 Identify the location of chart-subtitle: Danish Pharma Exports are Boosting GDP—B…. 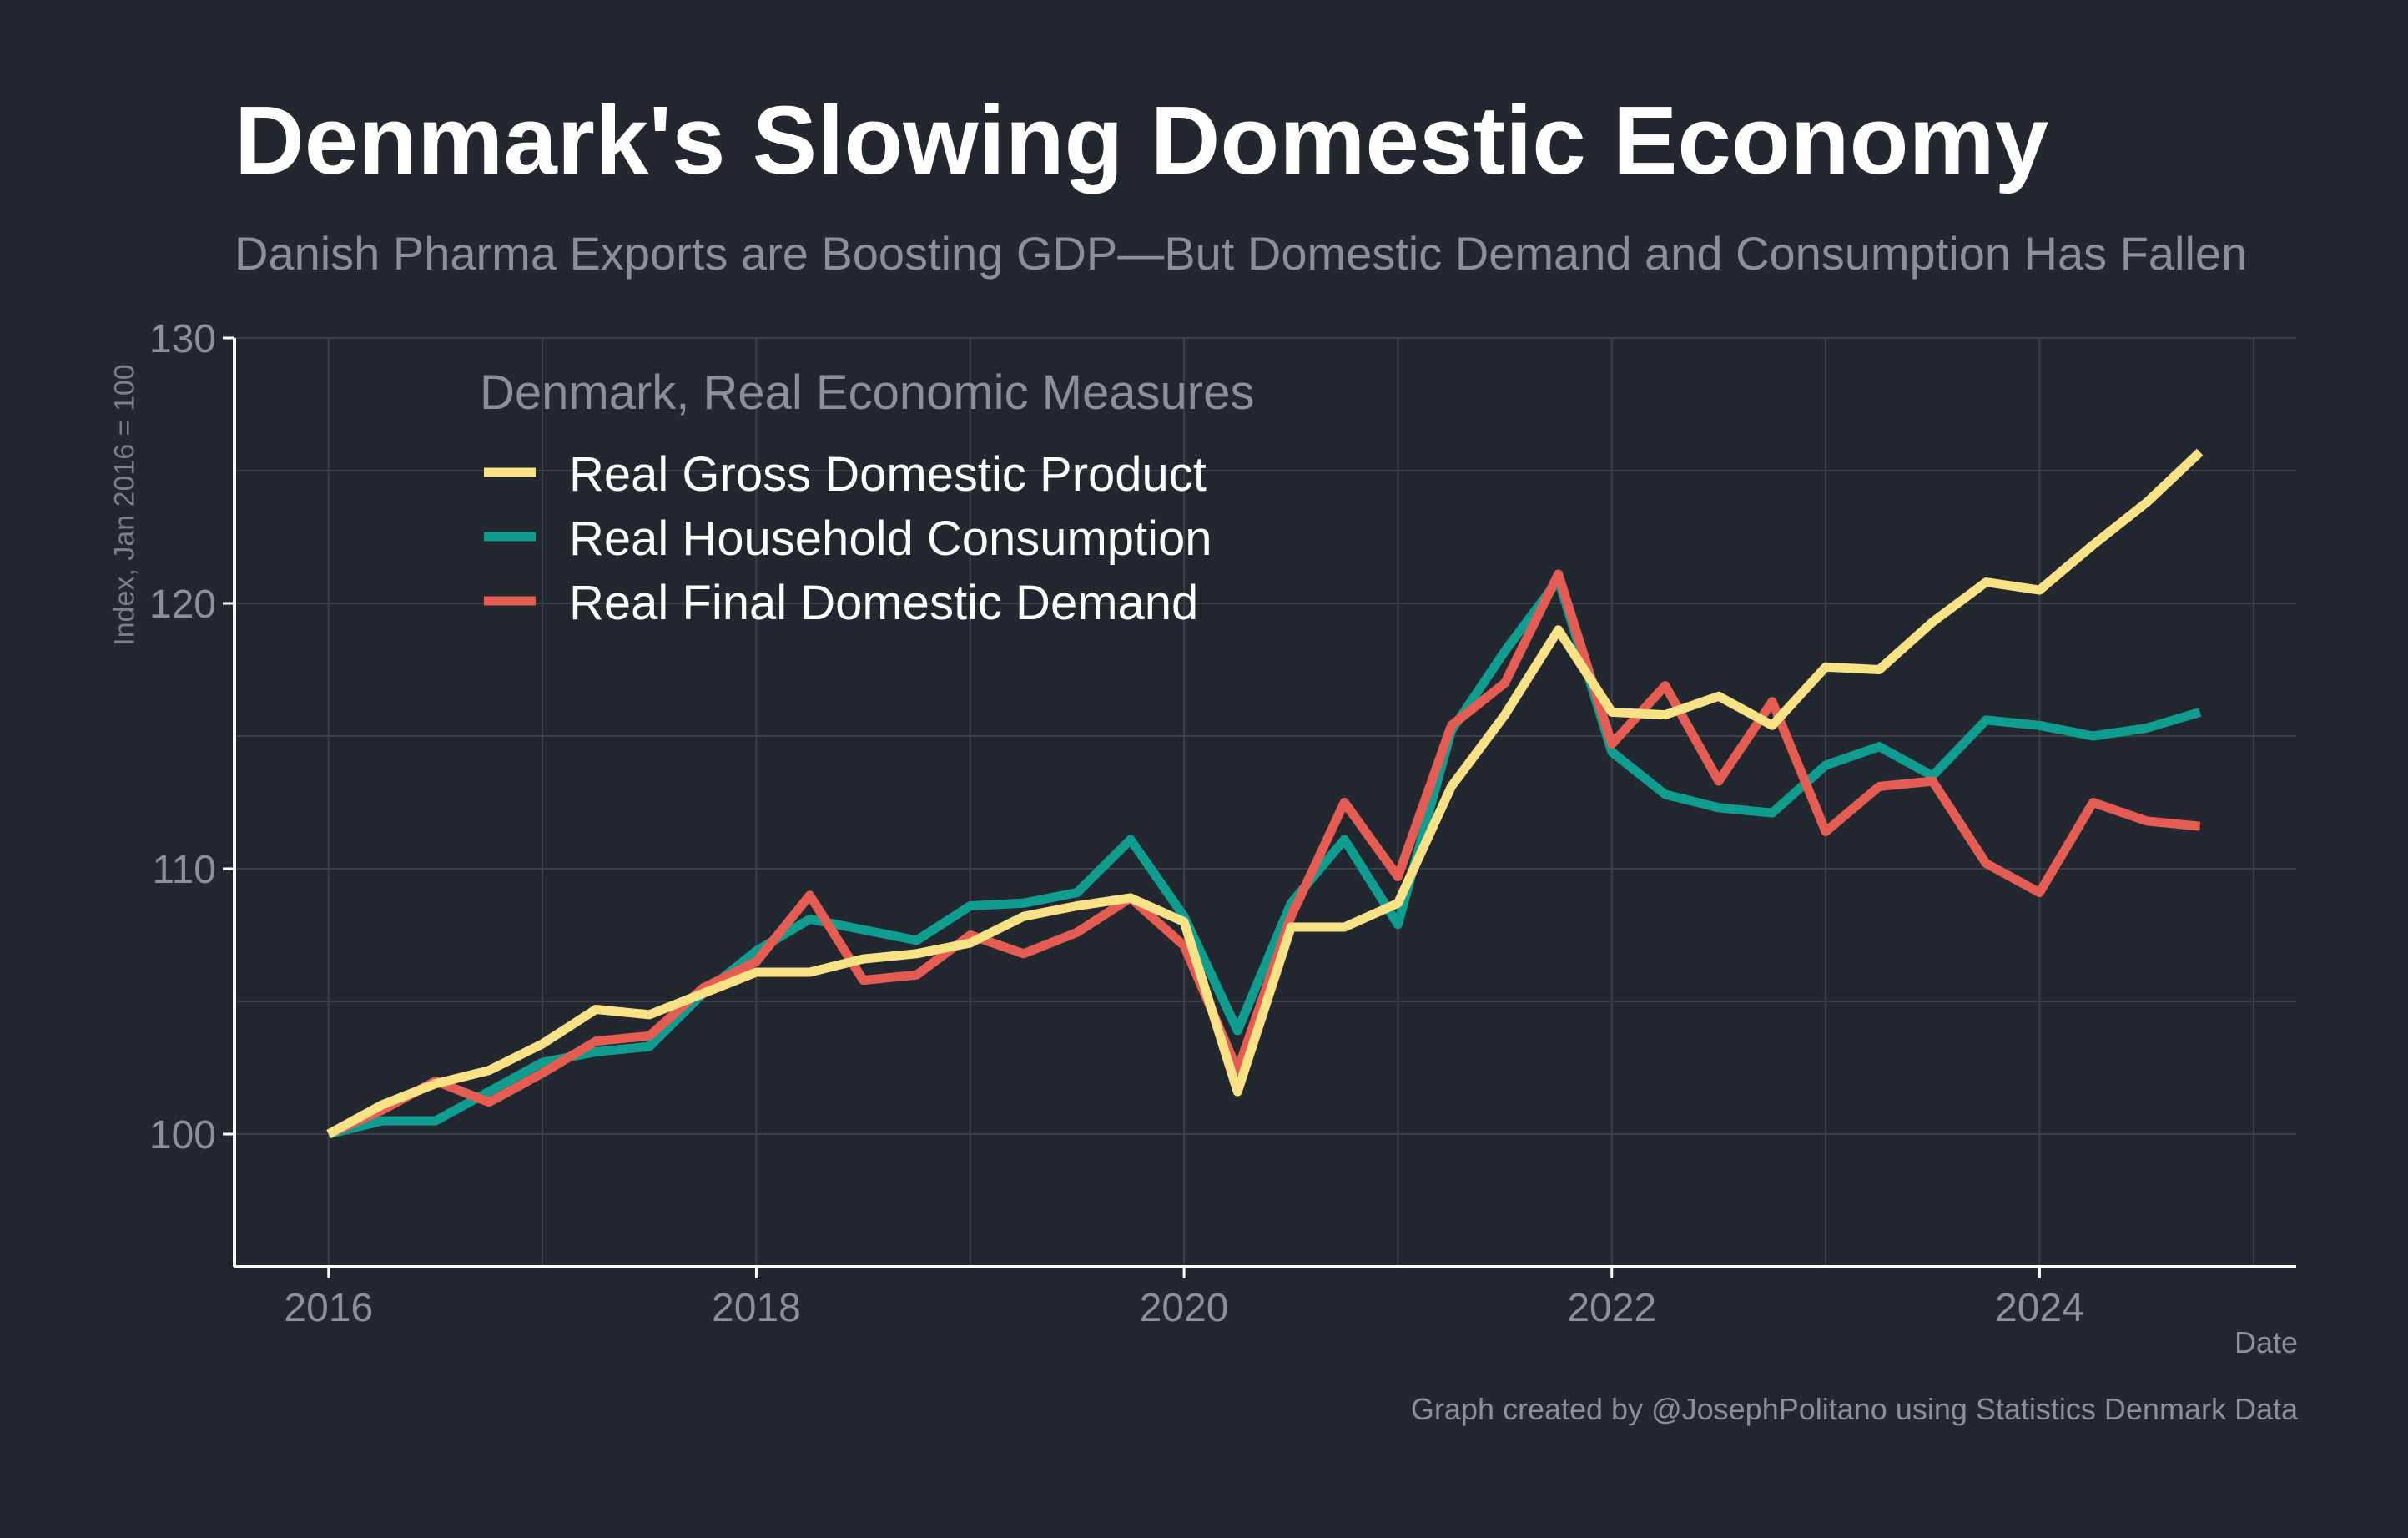
(1241, 253).